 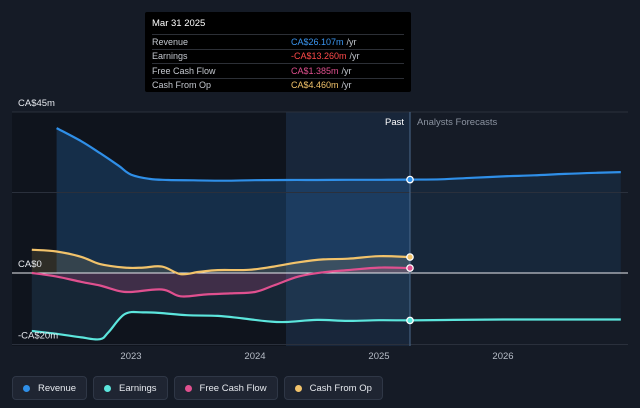 I want to click on x-tick-label: 2025, so click(x=378, y=356).